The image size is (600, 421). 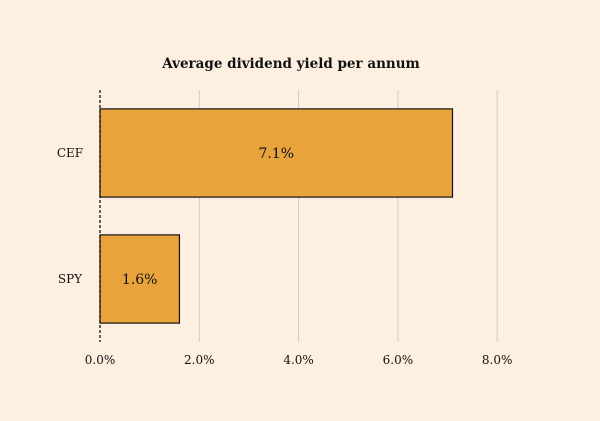 What do you see at coordinates (497, 360) in the screenshot?
I see `x-tick-label: 8.0%` at bounding box center [497, 360].